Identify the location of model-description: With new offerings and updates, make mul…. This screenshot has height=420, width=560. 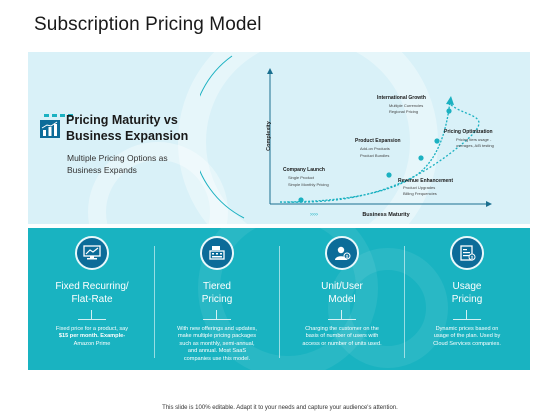
(217, 344).